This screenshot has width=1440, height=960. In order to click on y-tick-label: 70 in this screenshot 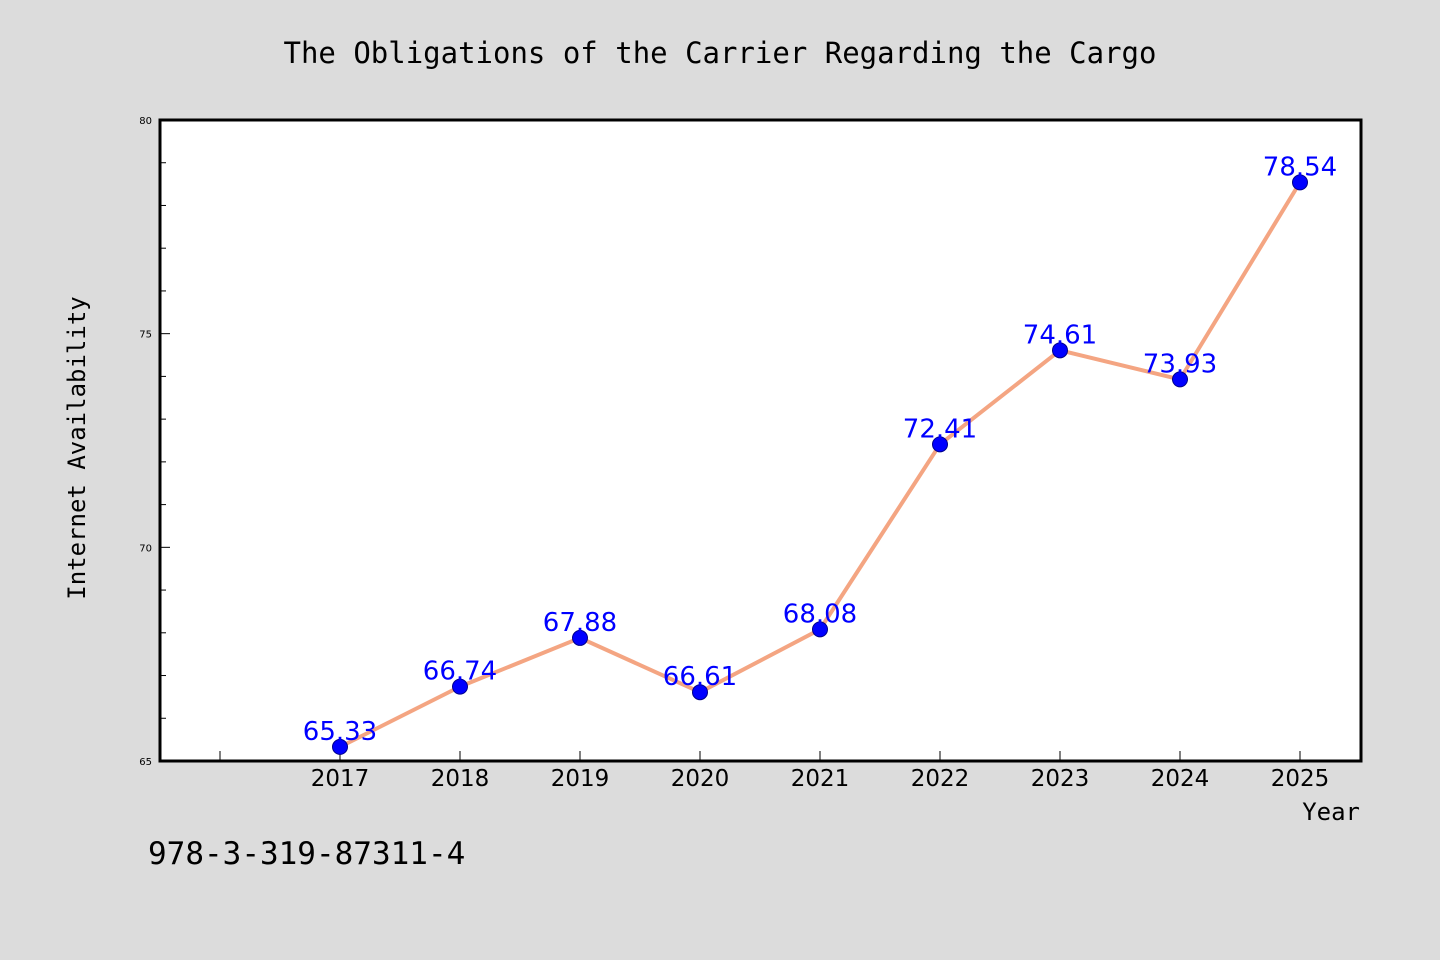, I will do `click(145, 548)`.